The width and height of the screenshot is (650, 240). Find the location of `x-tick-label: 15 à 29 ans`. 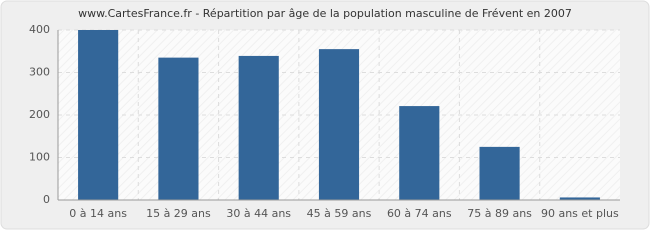

x-tick-label: 15 à 29 ans is located at coordinates (178, 213).